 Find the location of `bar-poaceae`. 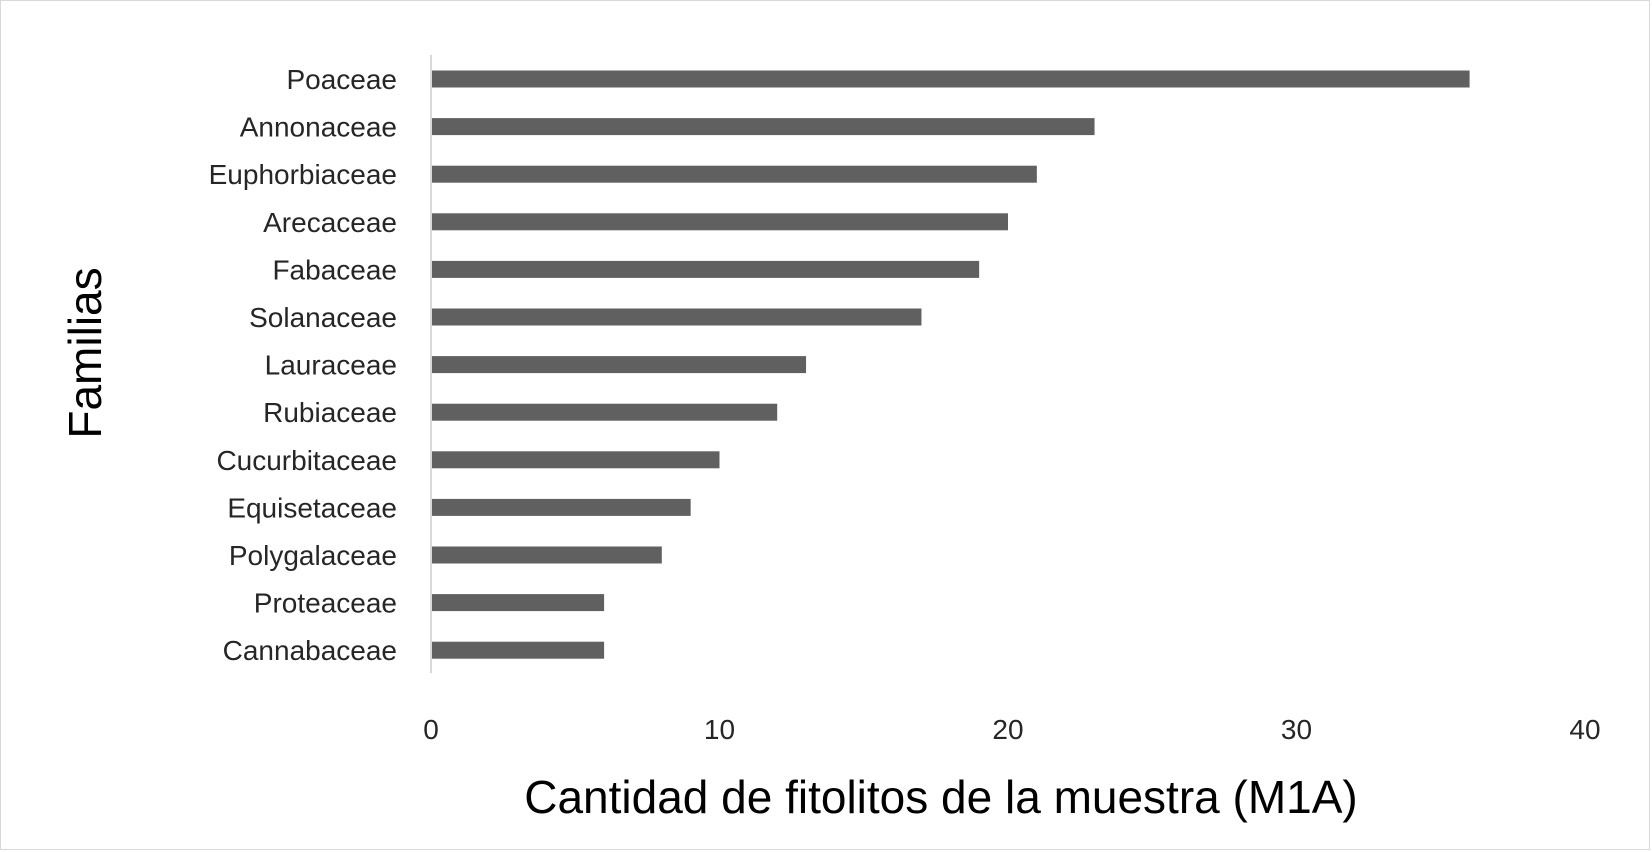

bar-poaceae is located at coordinates (950, 79).